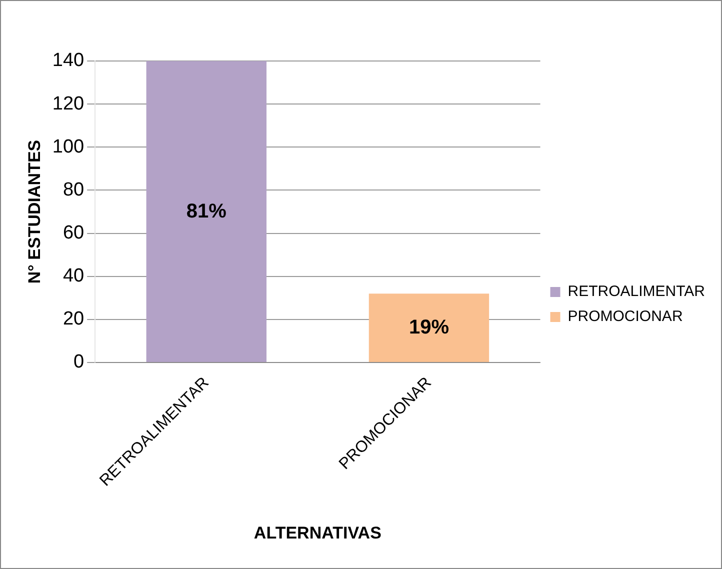  I want to click on y-tick-label: 80, so click(73, 189).